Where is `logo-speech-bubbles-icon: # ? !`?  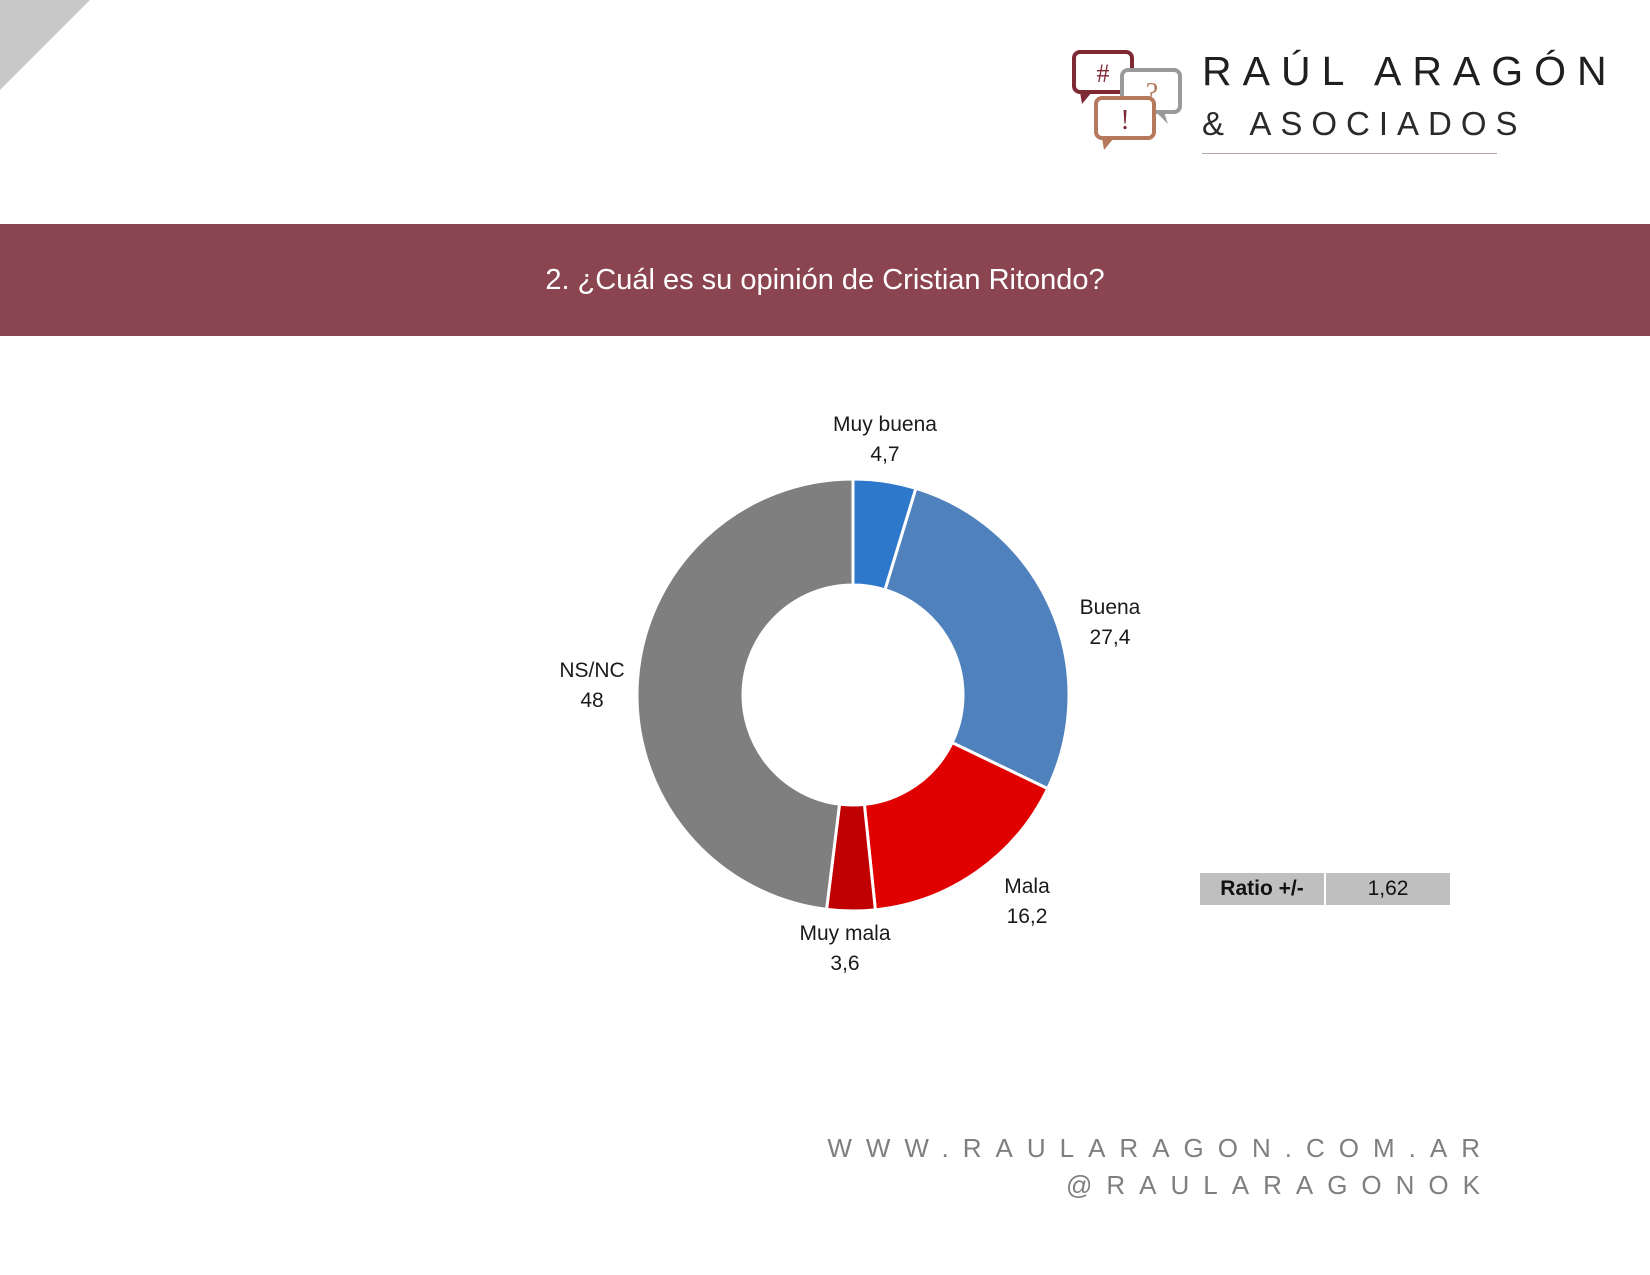
logo-speech-bubbles-icon: # ? ! is located at coordinates (1127, 100).